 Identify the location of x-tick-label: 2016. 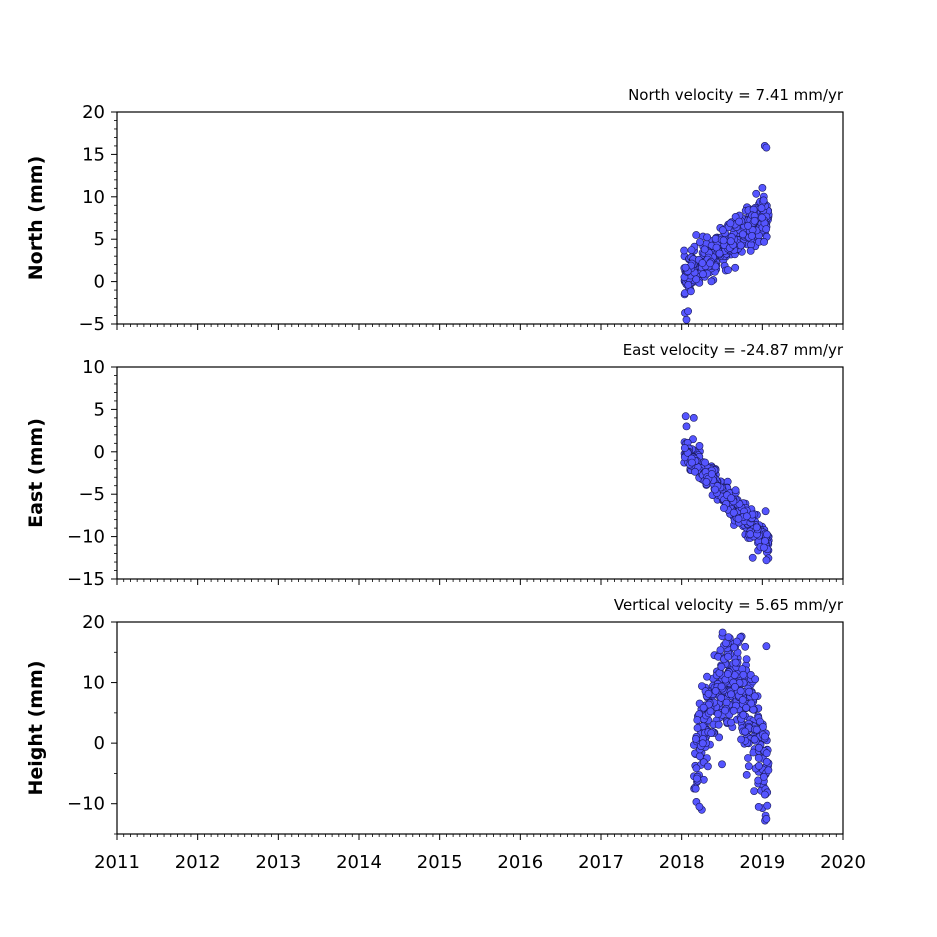
(520, 862).